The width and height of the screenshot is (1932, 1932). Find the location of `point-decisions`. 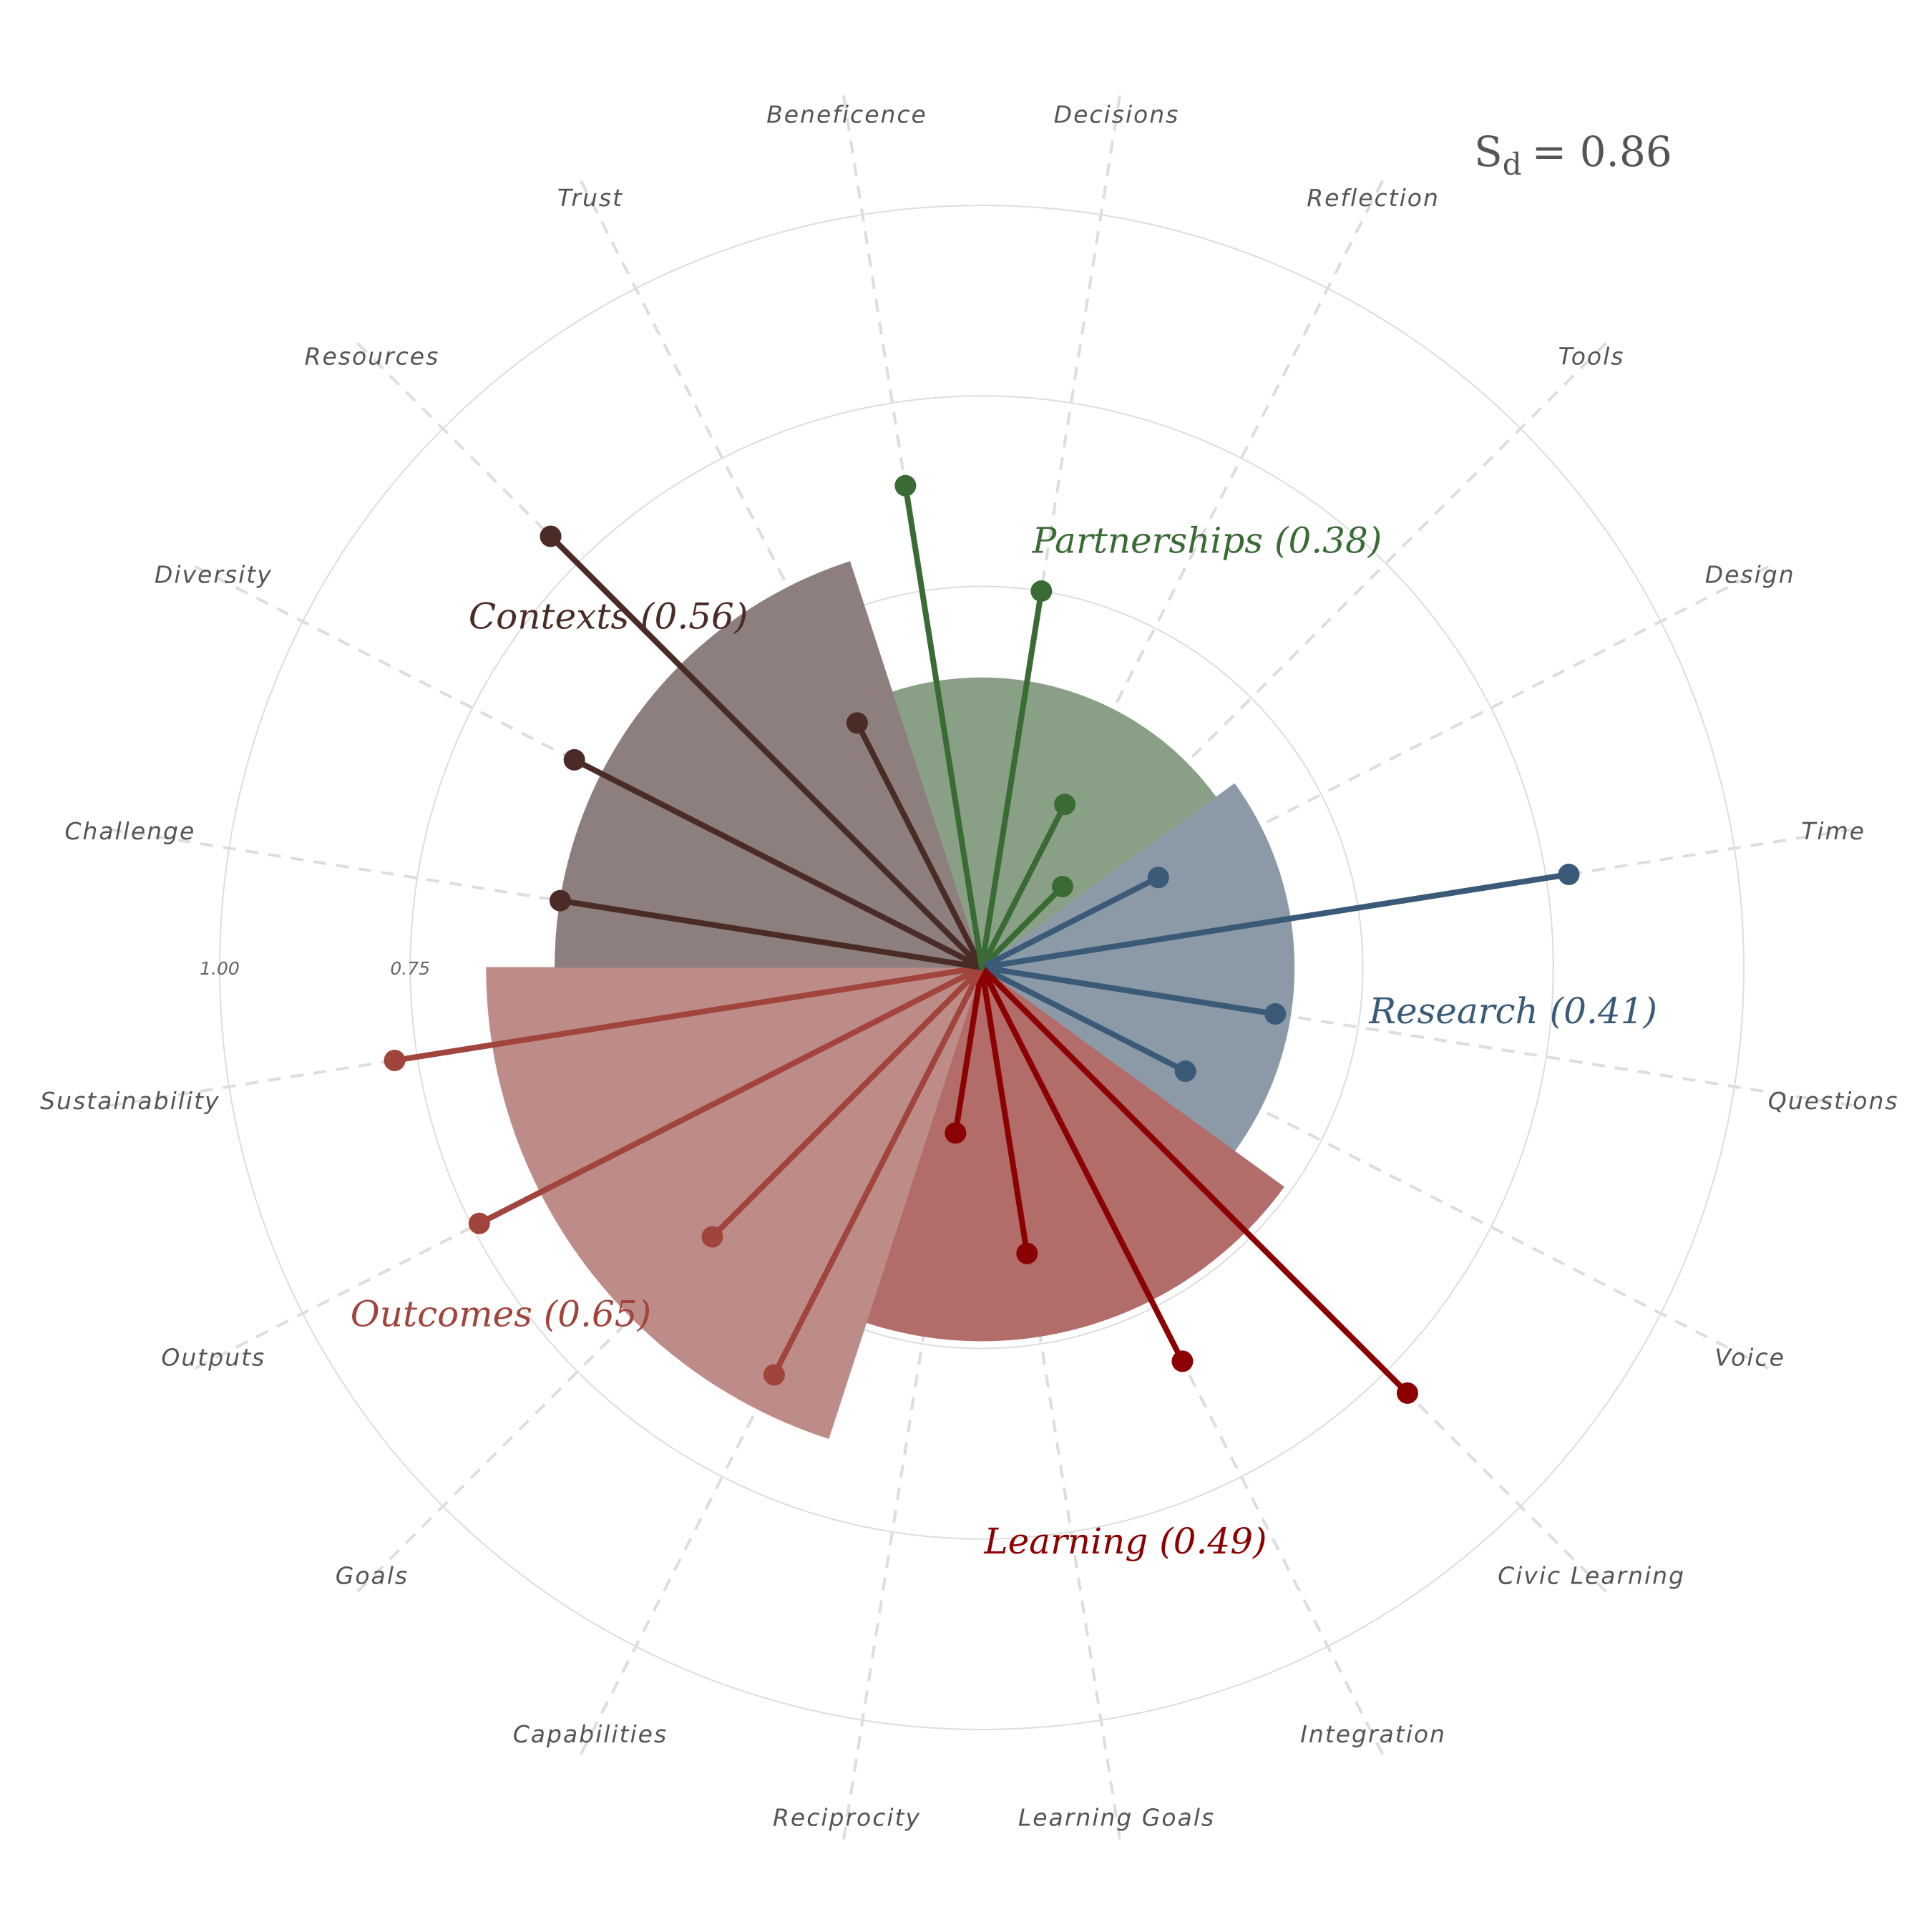

point-decisions is located at coordinates (1041, 591).